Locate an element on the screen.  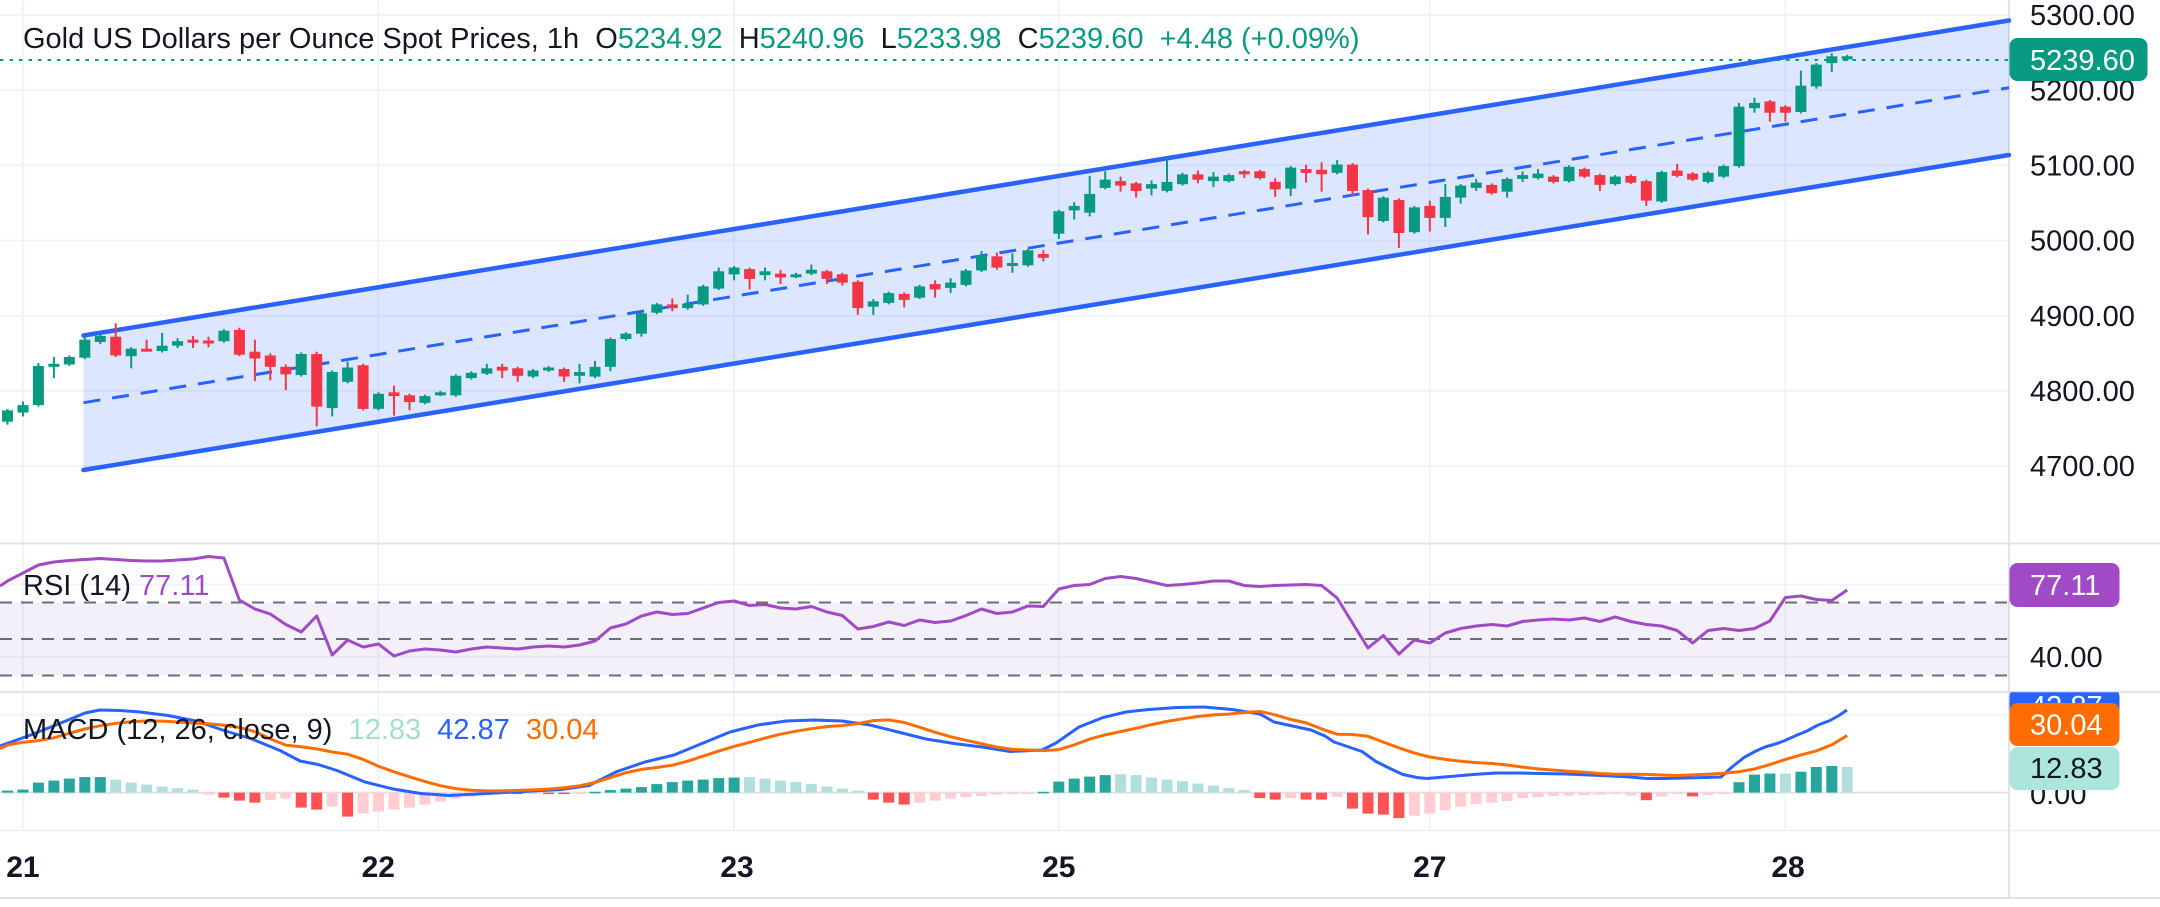
svg-text: 77.11 is located at coordinates (2065, 586).